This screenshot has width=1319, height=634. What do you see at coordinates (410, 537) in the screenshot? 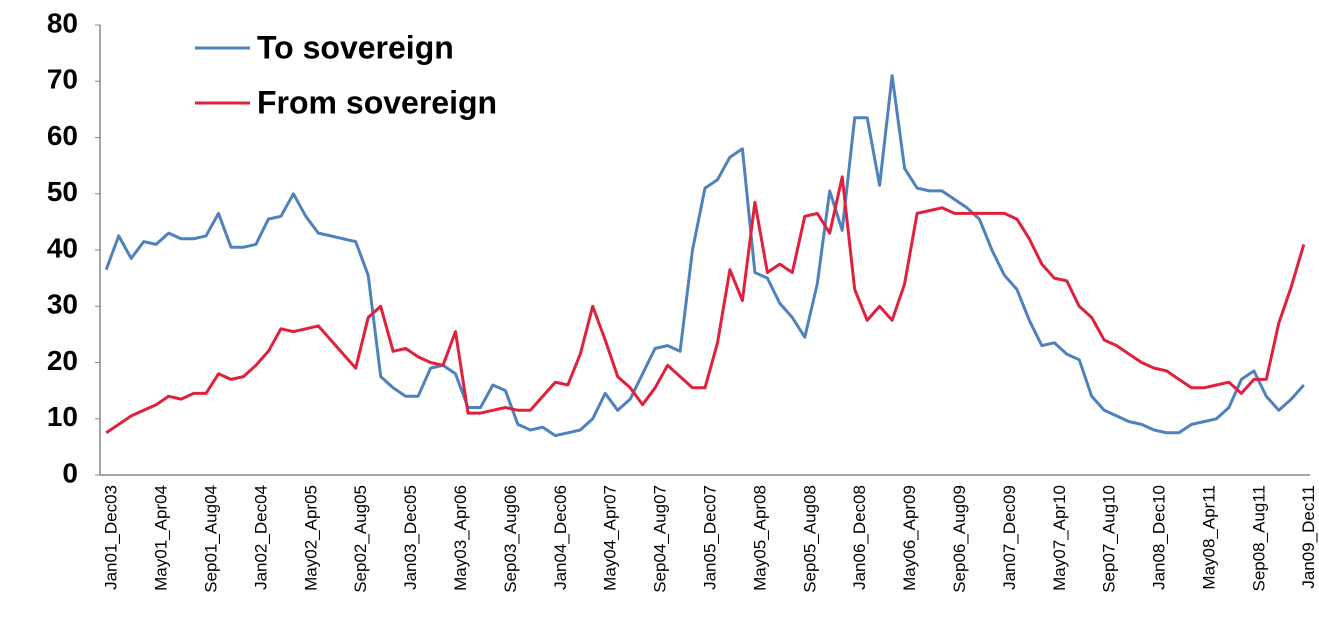
I see `x-tick-label: Jan03_Dec05` at bounding box center [410, 537].